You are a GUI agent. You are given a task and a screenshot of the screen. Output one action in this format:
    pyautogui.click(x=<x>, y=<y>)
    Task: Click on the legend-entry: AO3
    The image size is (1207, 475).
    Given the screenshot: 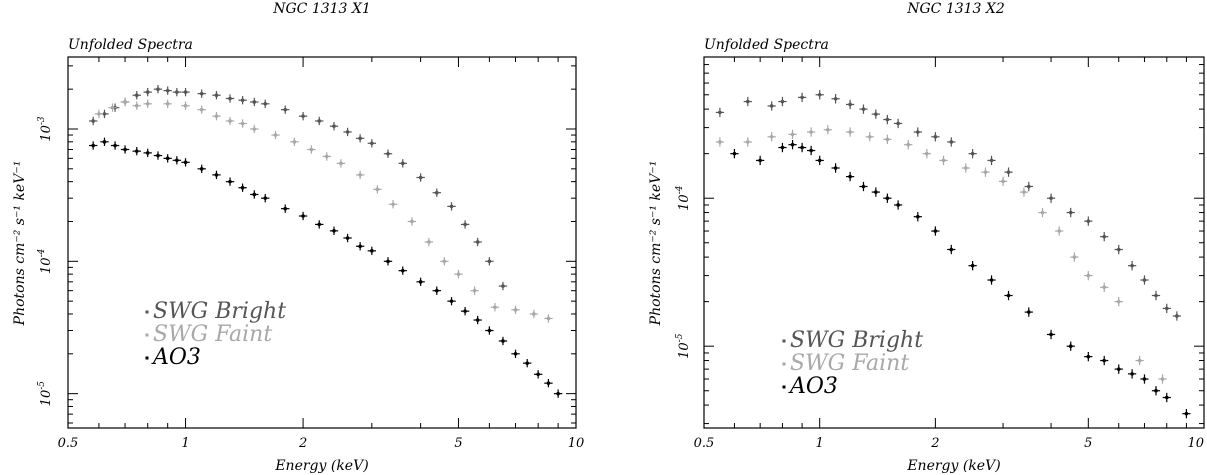 What is the action you would take?
    pyautogui.click(x=176, y=357)
    